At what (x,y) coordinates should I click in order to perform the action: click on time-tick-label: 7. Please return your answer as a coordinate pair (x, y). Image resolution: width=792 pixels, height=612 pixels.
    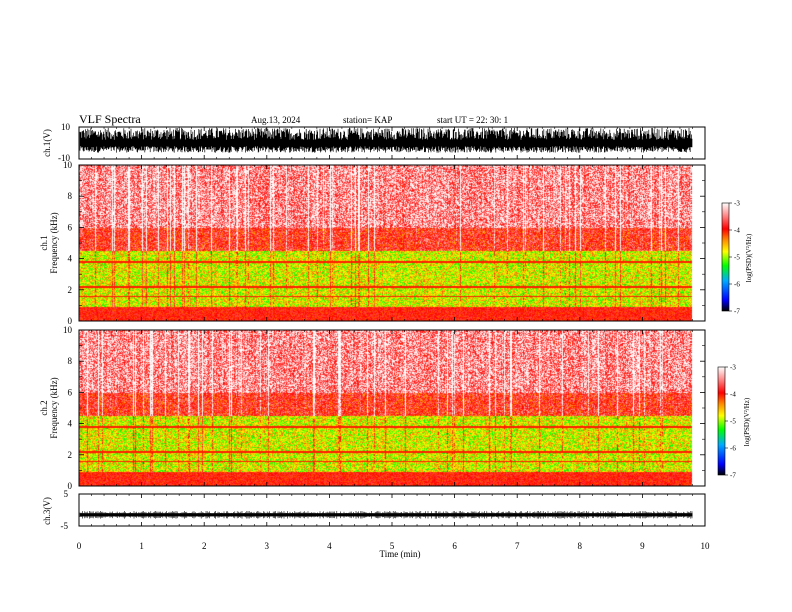
    Looking at the image, I should click on (517, 546).